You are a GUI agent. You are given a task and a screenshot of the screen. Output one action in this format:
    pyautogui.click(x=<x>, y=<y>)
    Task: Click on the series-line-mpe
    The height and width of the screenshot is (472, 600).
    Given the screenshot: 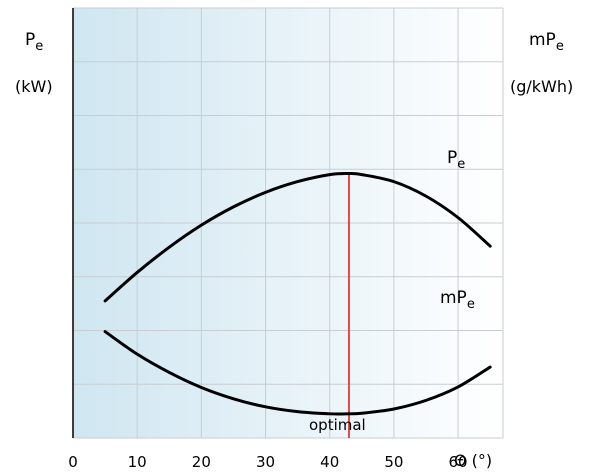 What is the action you would take?
    pyautogui.click(x=297, y=373)
    